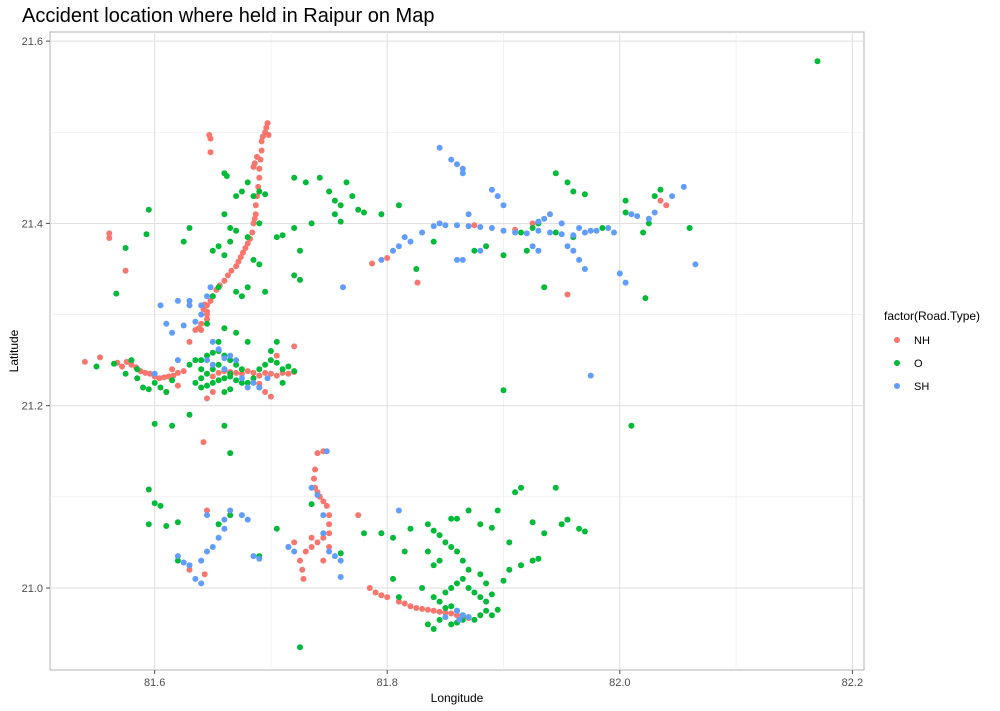 The image size is (1000, 711). What do you see at coordinates (932, 316) in the screenshot?
I see `legend-title: factor(Road.Type)` at bounding box center [932, 316].